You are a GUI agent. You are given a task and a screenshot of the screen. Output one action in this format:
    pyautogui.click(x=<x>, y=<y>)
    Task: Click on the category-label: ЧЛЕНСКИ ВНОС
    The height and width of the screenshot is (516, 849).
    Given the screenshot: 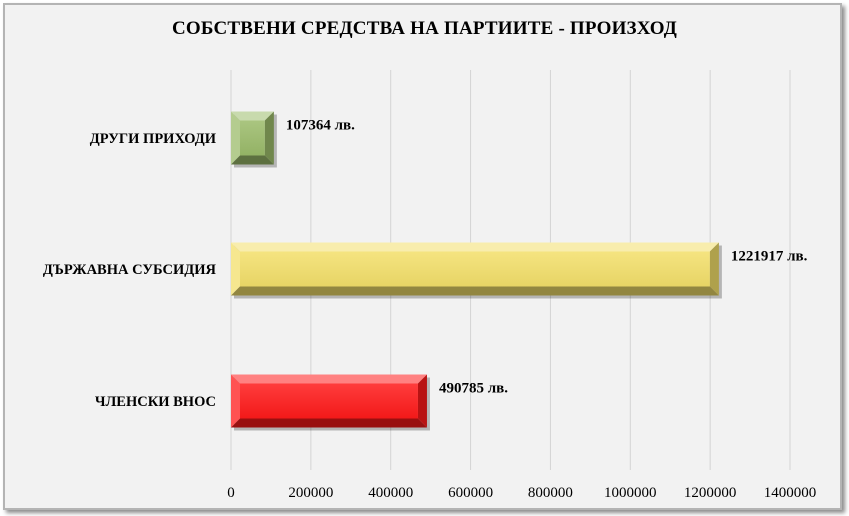 What is the action you would take?
    pyautogui.click(x=155, y=402)
    